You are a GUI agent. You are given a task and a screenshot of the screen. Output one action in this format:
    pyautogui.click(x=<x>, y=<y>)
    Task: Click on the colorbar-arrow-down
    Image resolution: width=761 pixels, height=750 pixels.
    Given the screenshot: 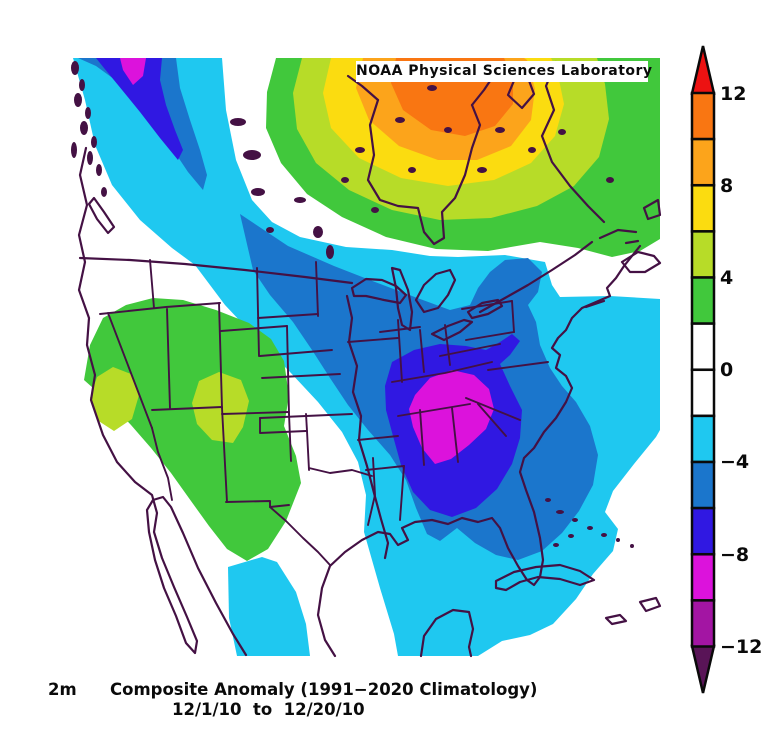 What is the action you would take?
    pyautogui.click(x=703, y=669)
    